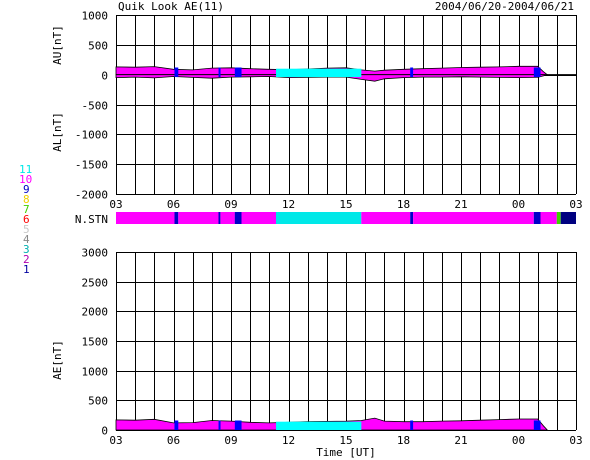 This screenshot has width=590, height=460. What do you see at coordinates (104, 431) in the screenshot?
I see `ae-ytick-label: 0` at bounding box center [104, 431].